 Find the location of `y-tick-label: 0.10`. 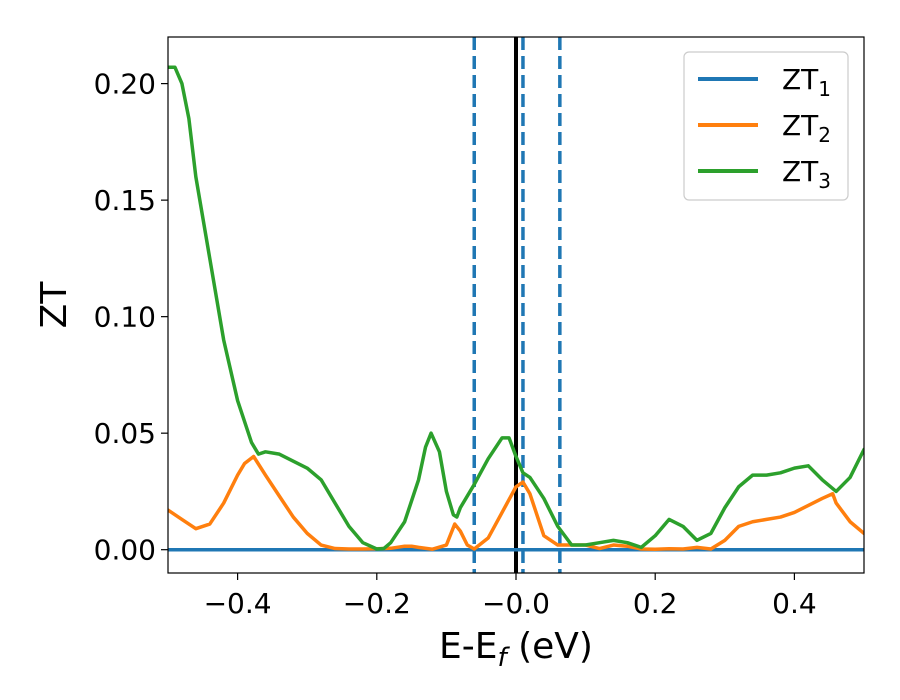

y-tick-label: 0.10 is located at coordinates (125, 317).